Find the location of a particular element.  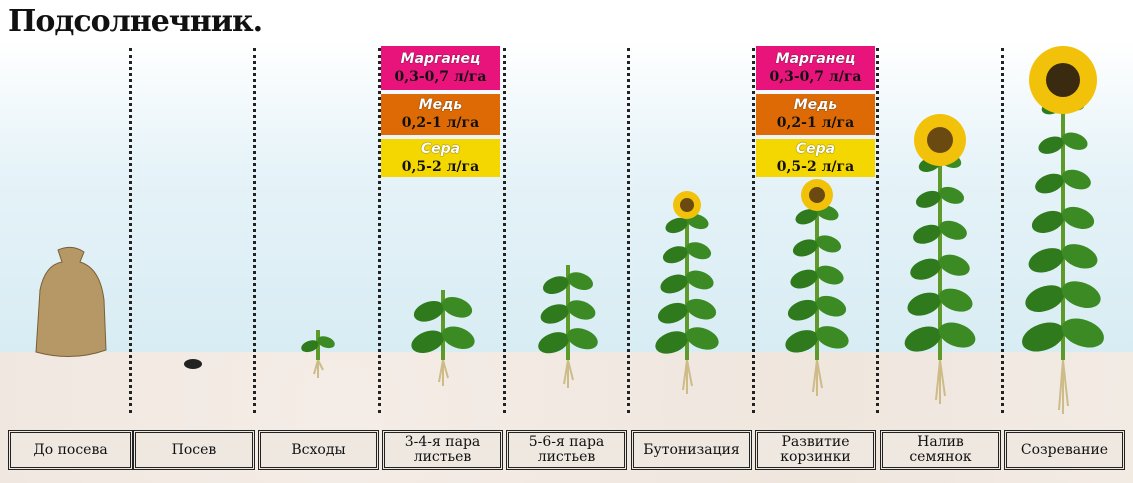

page-title: Подсолнечник. is located at coordinates (135, 21).